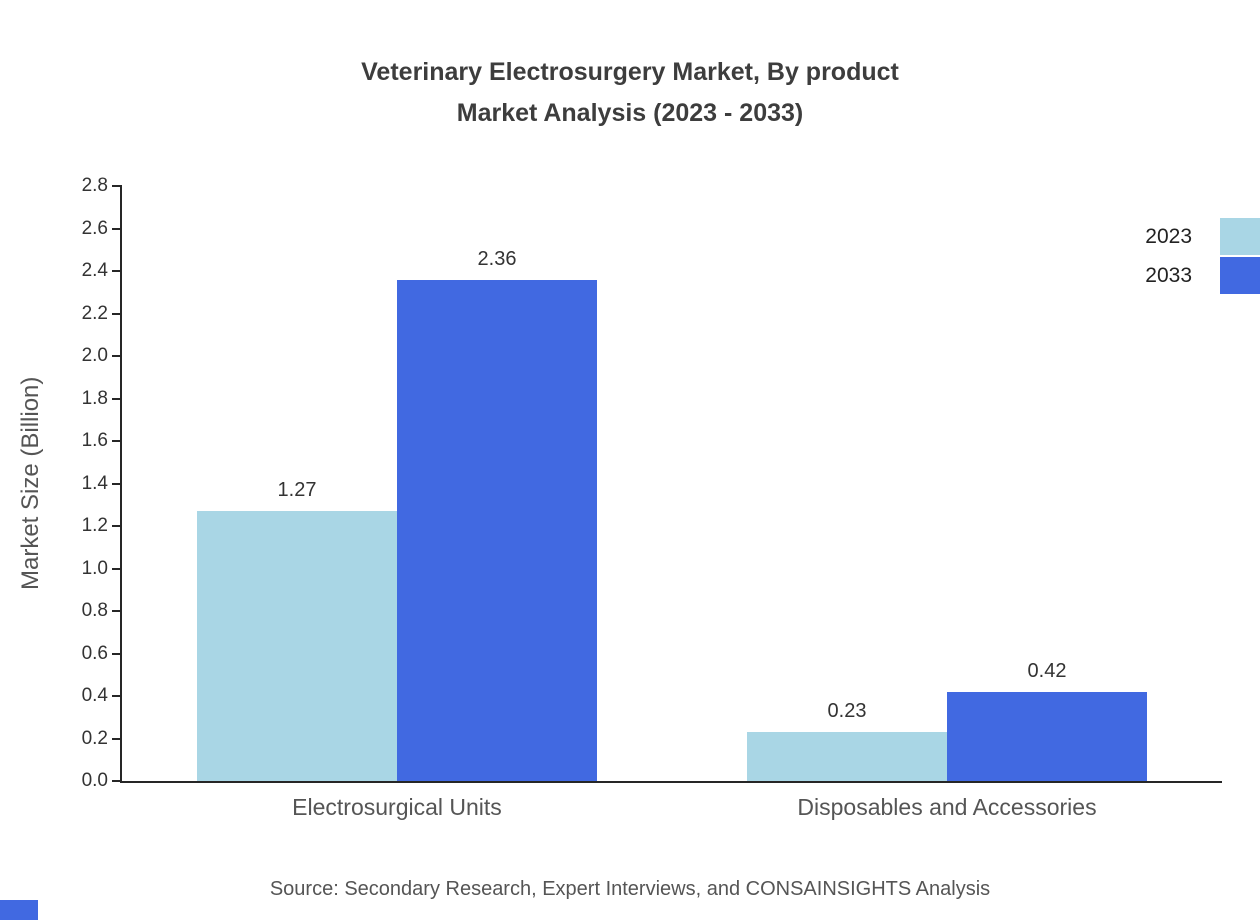  I want to click on y-tick-label: 1.4, so click(94, 483).